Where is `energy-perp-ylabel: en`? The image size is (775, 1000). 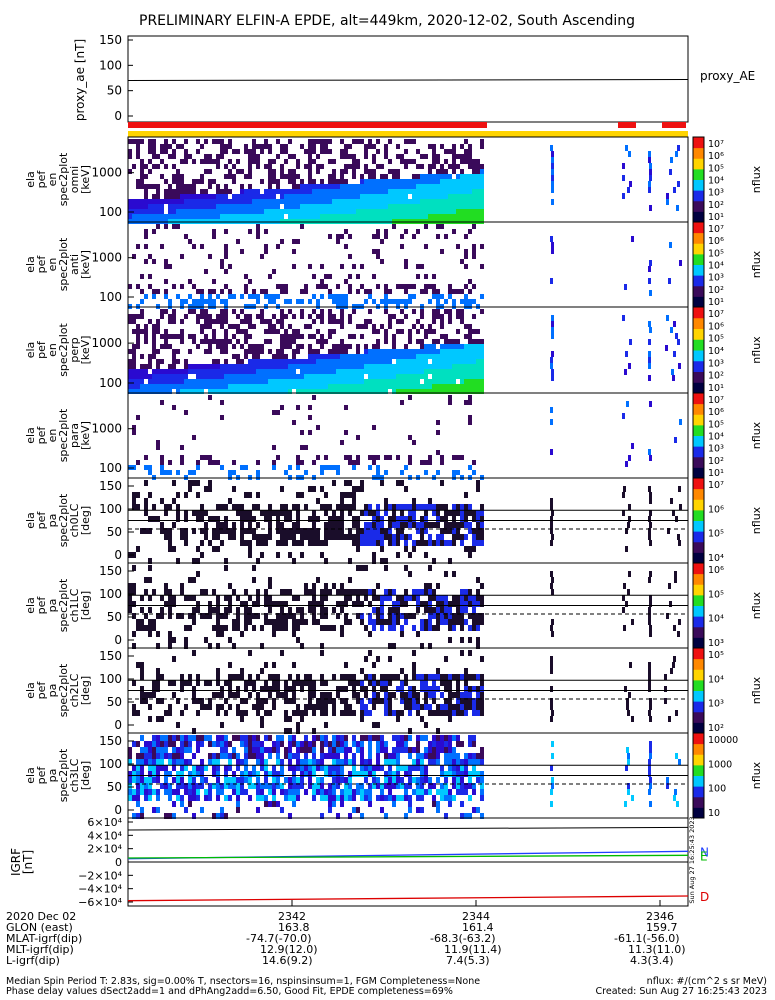
energy-perp-ylabel: en is located at coordinates (52, 350).